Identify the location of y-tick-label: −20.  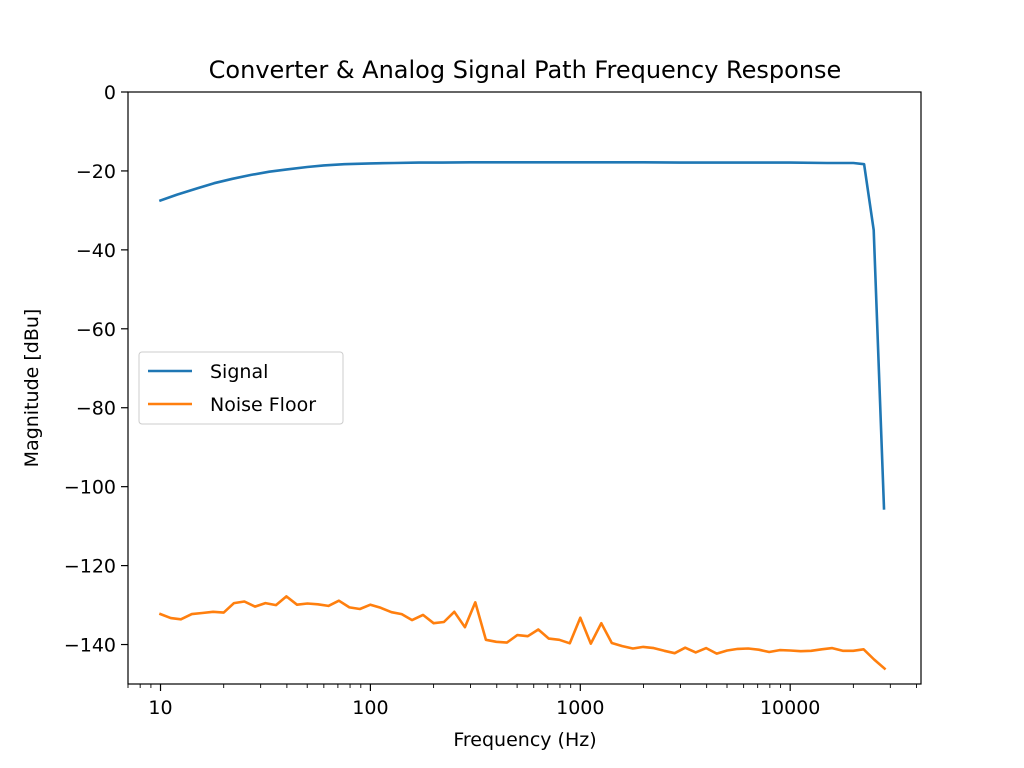
(96, 172).